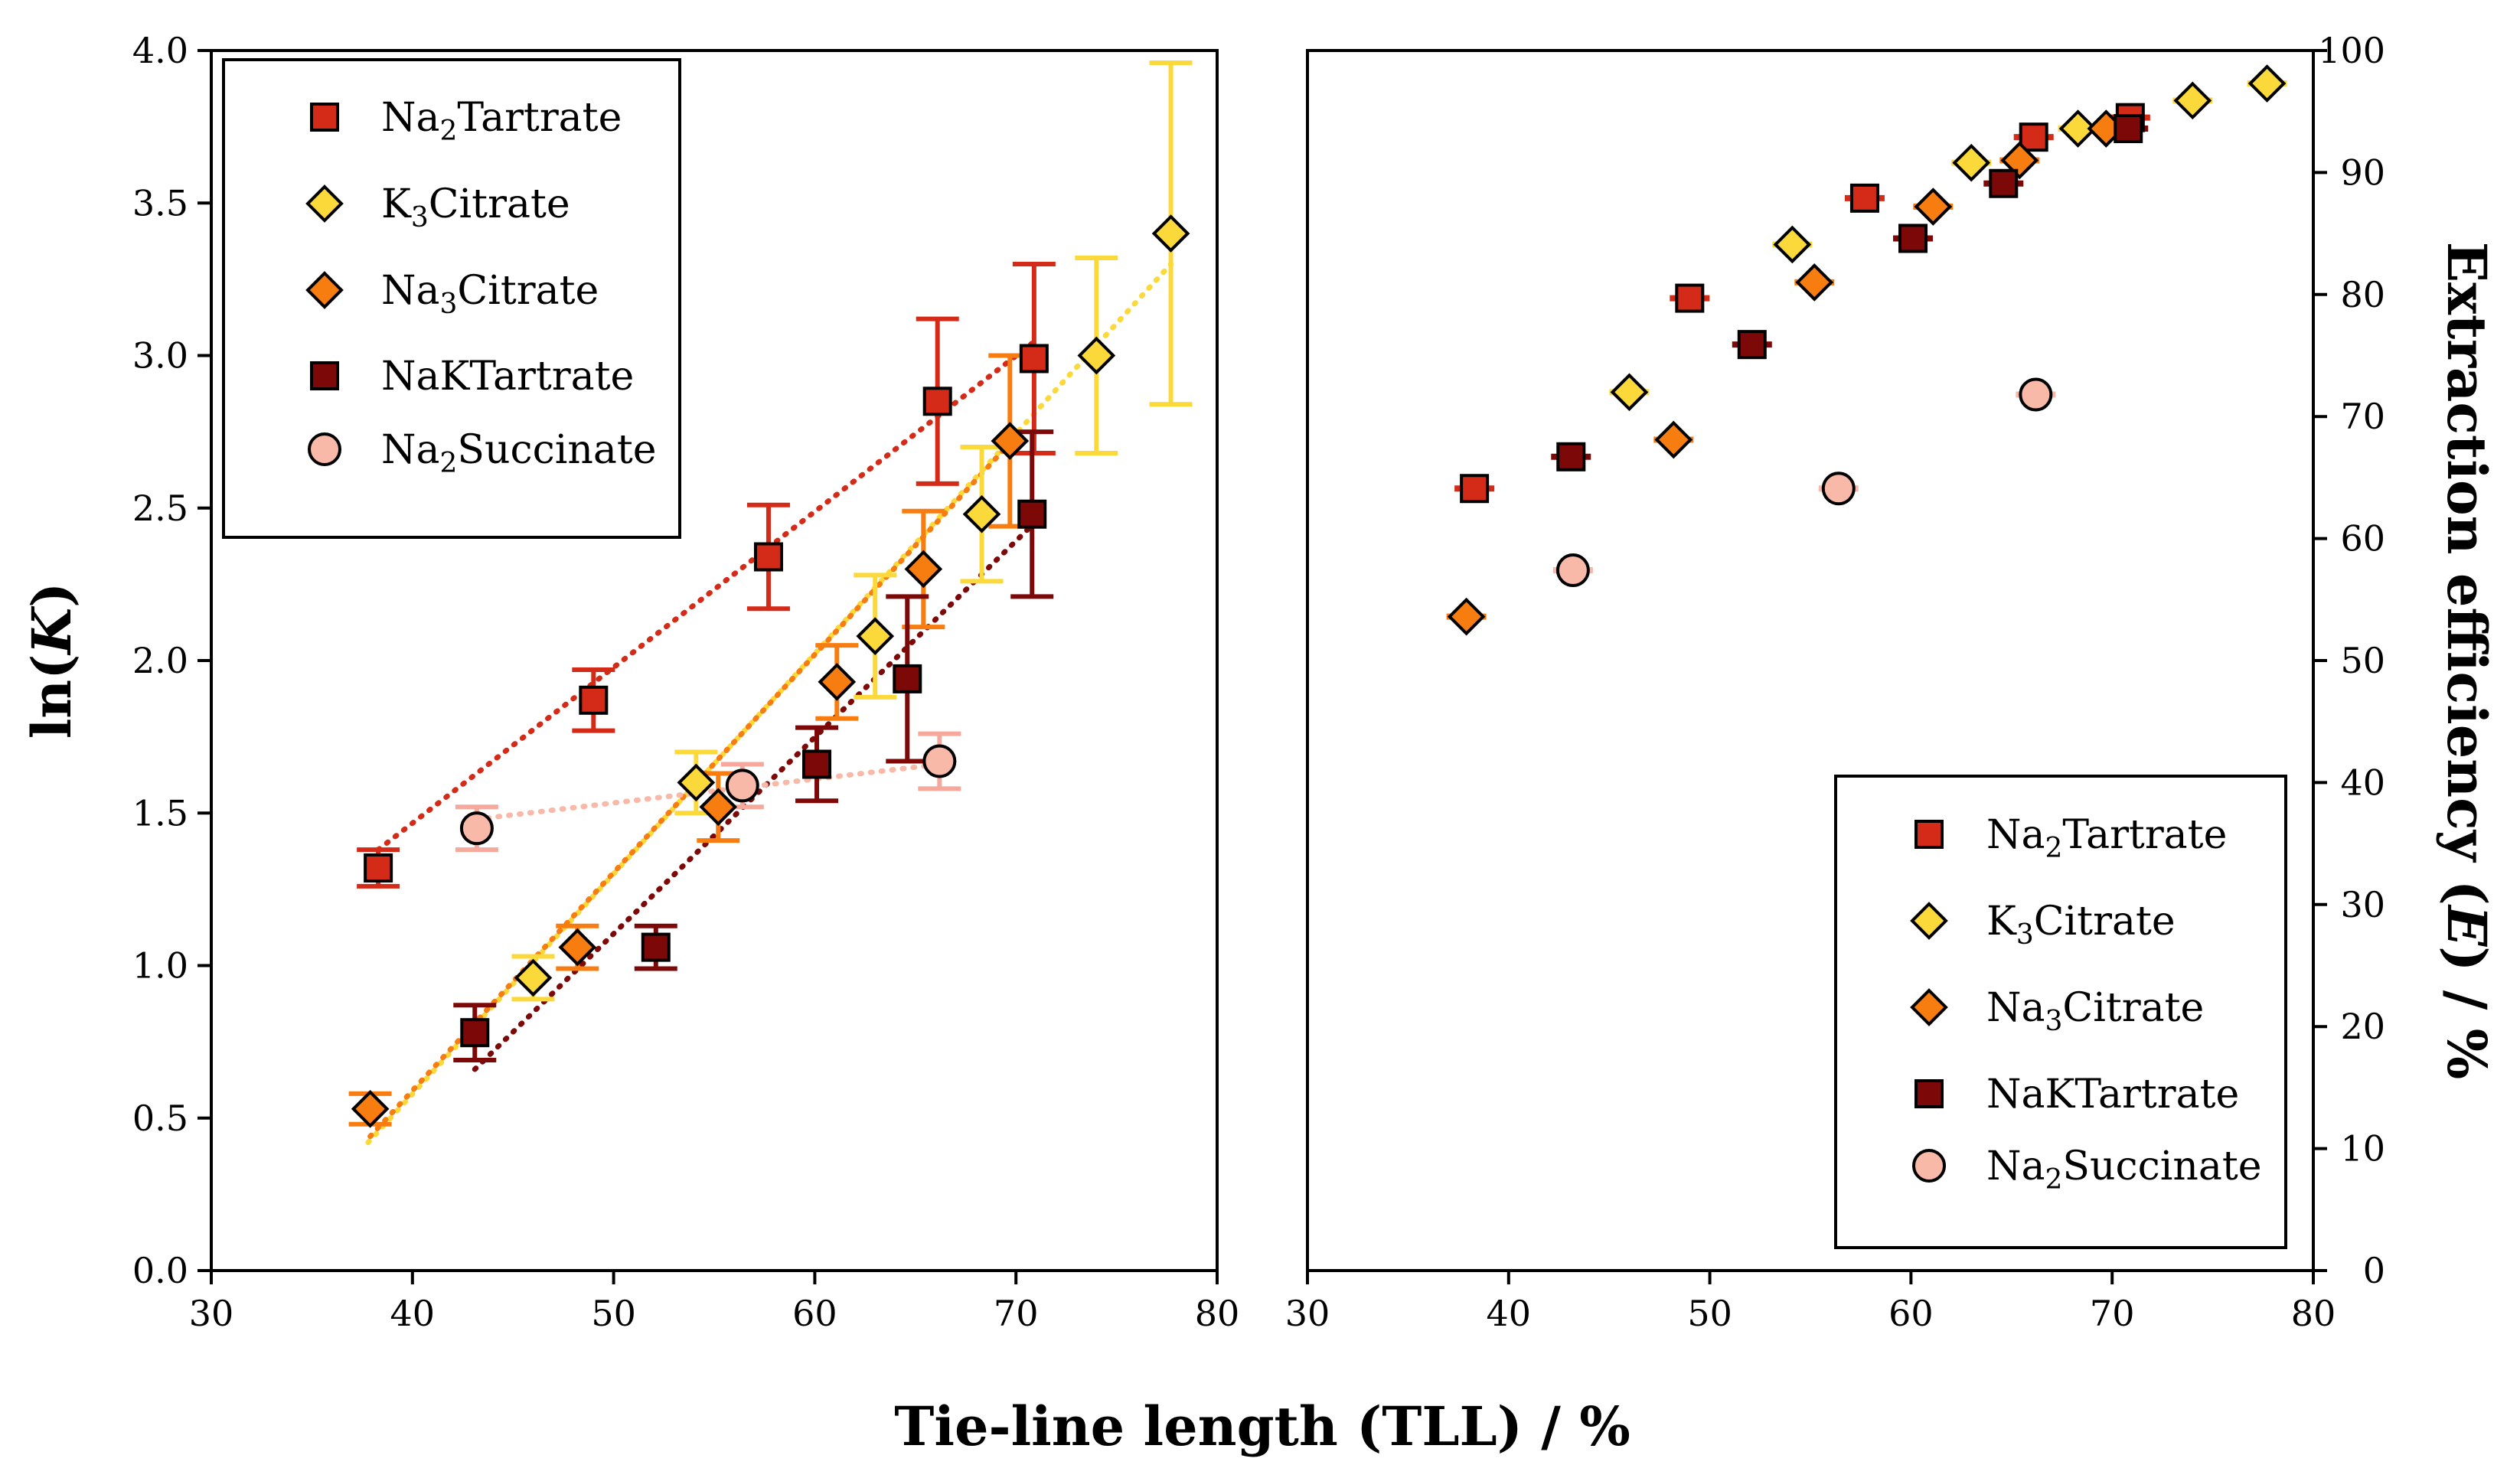  Describe the element at coordinates (2362, 539) in the screenshot. I see `y-tick-label-right: 60` at that location.